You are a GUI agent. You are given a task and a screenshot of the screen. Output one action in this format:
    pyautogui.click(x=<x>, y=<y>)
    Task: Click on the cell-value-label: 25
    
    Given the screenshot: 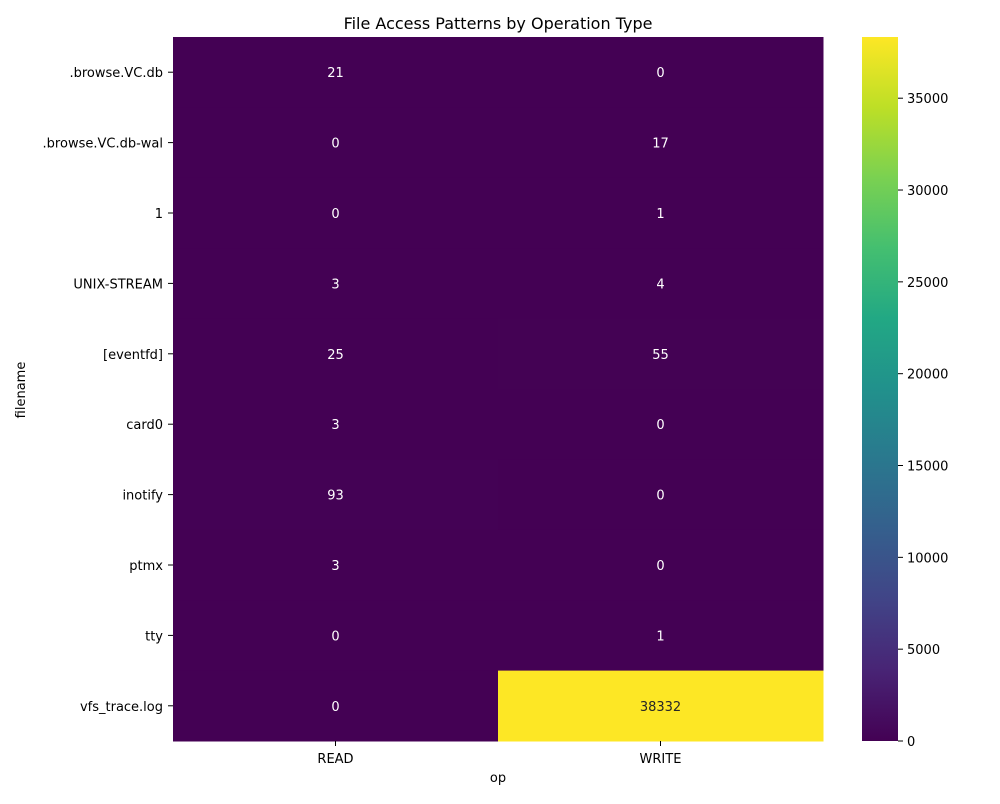 What is the action you would take?
    pyautogui.click(x=335, y=355)
    